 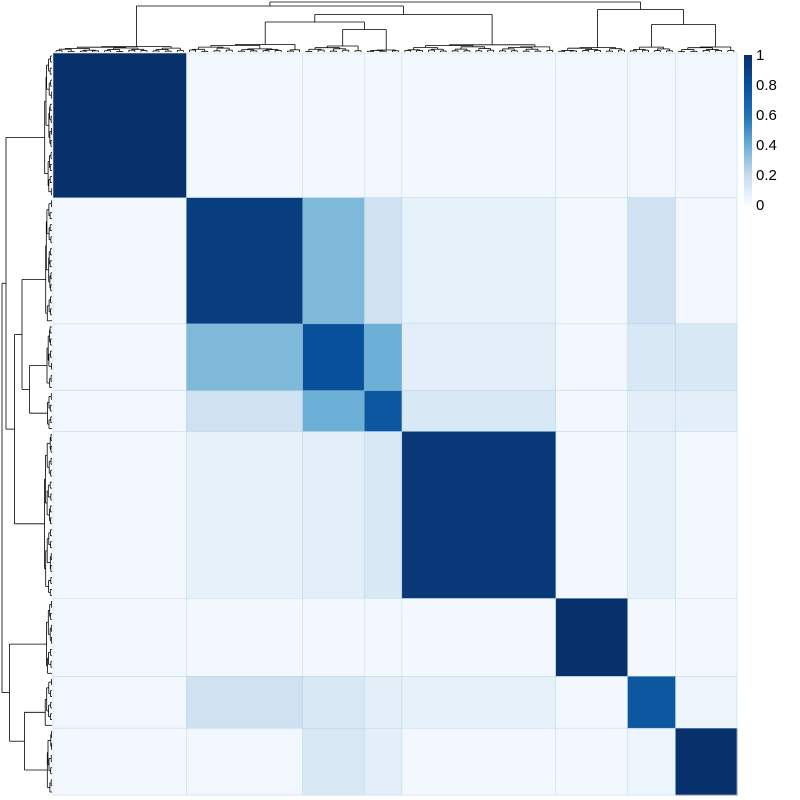 I want to click on colorbar-legend: 0 0.2 0.4 0.6 0.8 1, so click(x=760, y=130).